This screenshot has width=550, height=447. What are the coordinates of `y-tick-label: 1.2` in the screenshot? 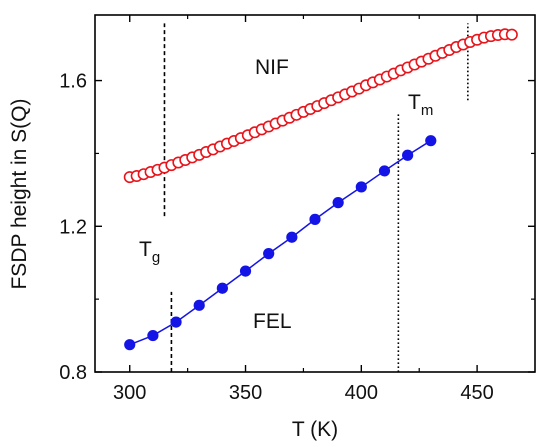 It's located at (73, 227).